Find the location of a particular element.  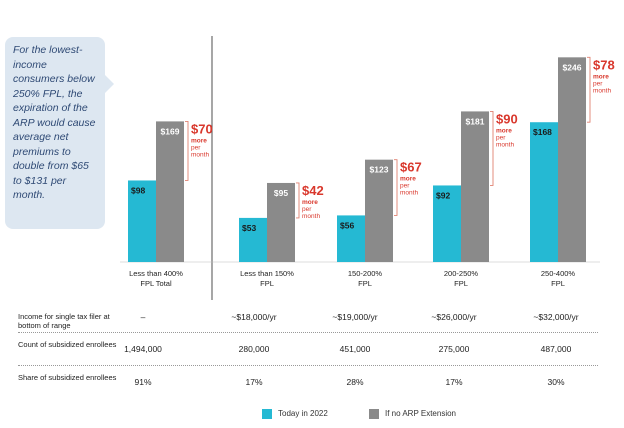

legend-label-no-arp: If no ARP Extension is located at coordinates (421, 413).